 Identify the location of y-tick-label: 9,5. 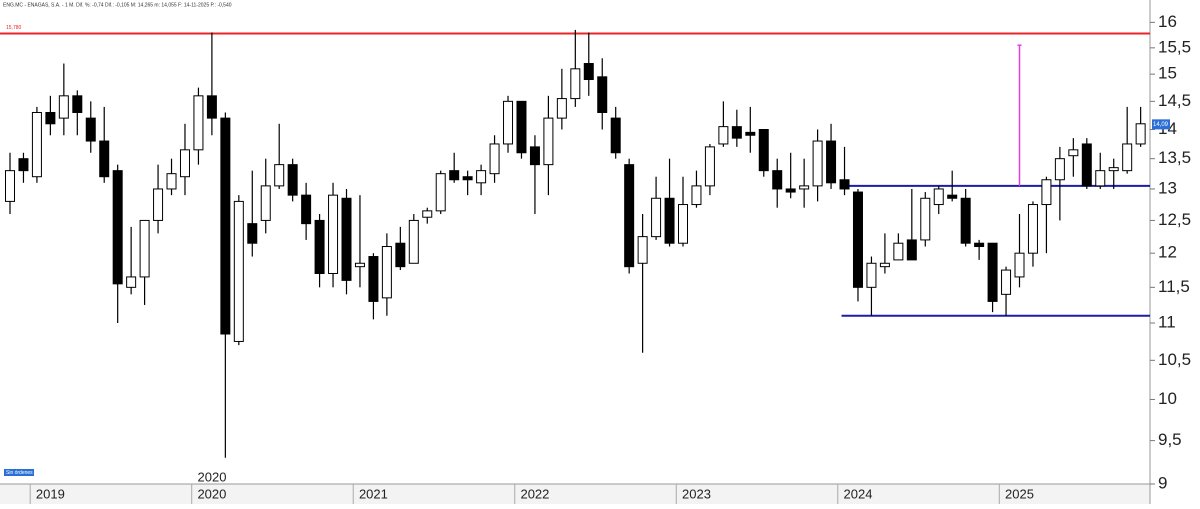
(1170, 439).